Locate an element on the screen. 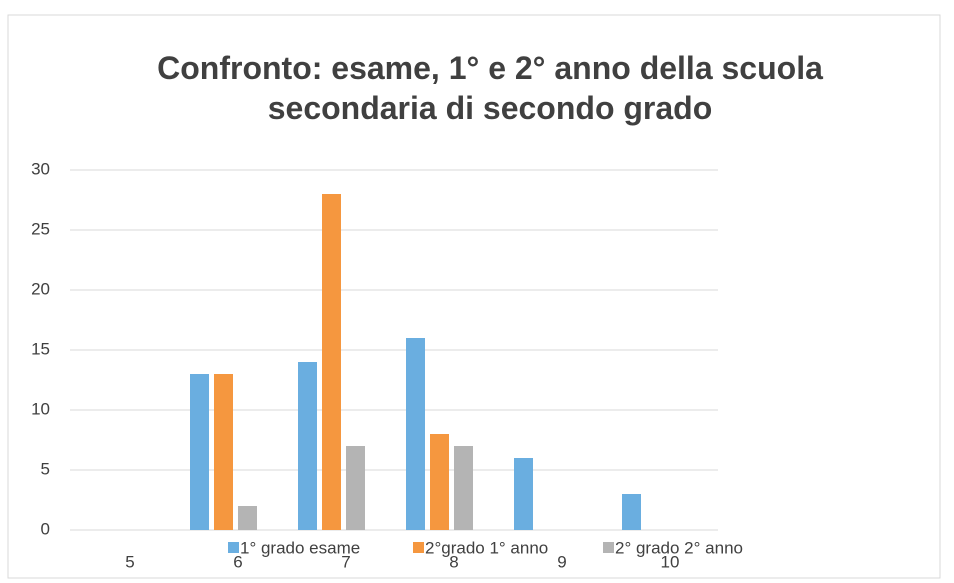 The image size is (954, 583). y-tick-label: 0 is located at coordinates (45, 528).